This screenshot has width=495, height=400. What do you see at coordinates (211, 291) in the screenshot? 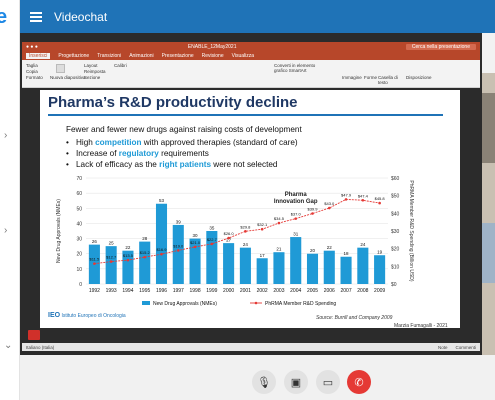
I see `x-tick-label: 1999` at bounding box center [211, 291].